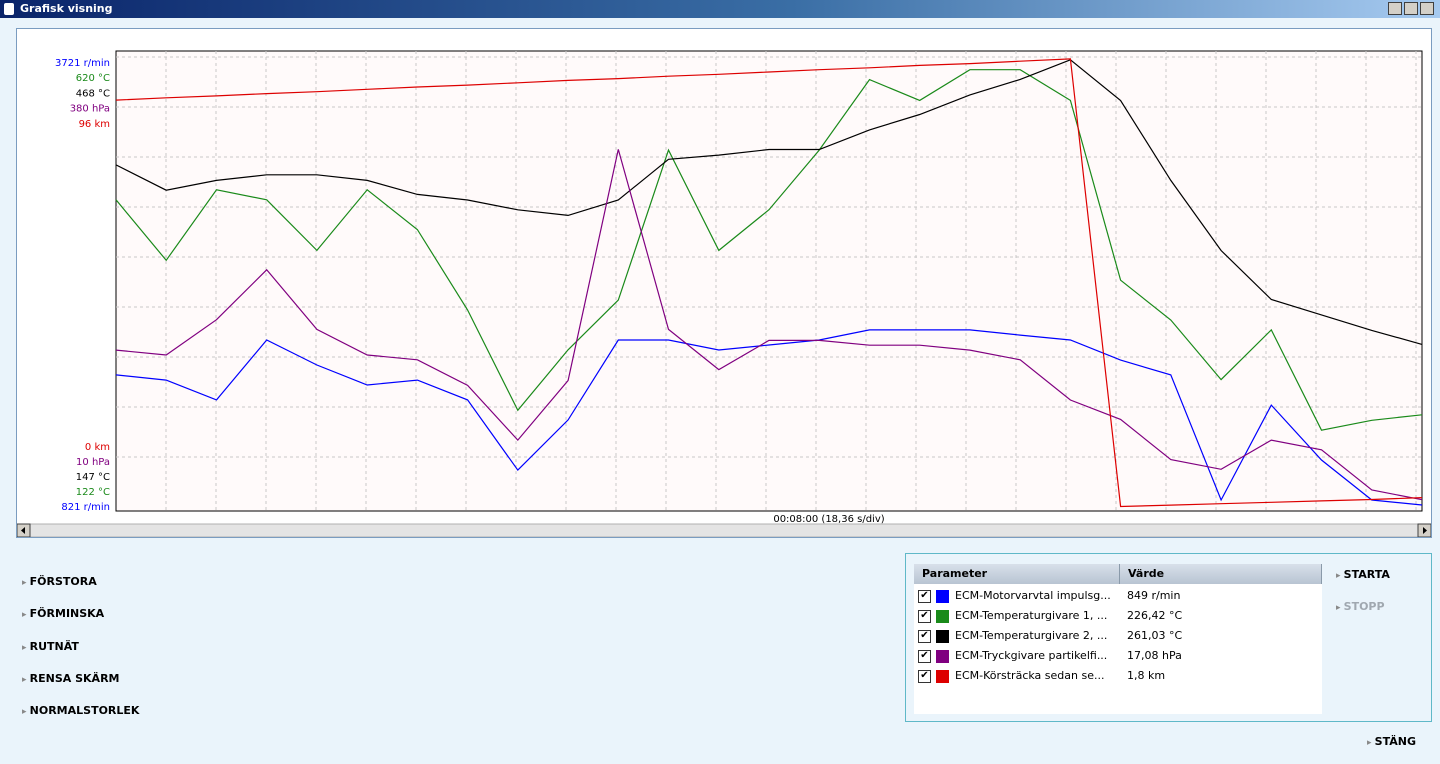 Image resolution: width=1440 pixels, height=764 pixels. Describe the element at coordinates (93, 492) in the screenshot. I see `y-tick-label: 122 °C` at that location.